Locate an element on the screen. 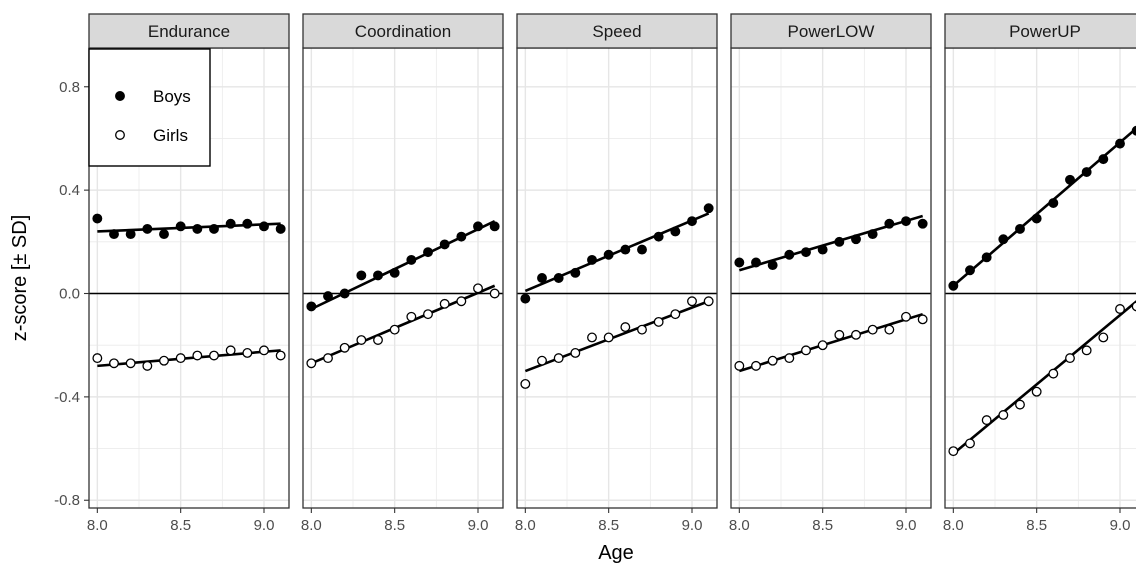  y-axis: -0.8 -0.4 0.0 0.4 0.8 is located at coordinates (71, 294).